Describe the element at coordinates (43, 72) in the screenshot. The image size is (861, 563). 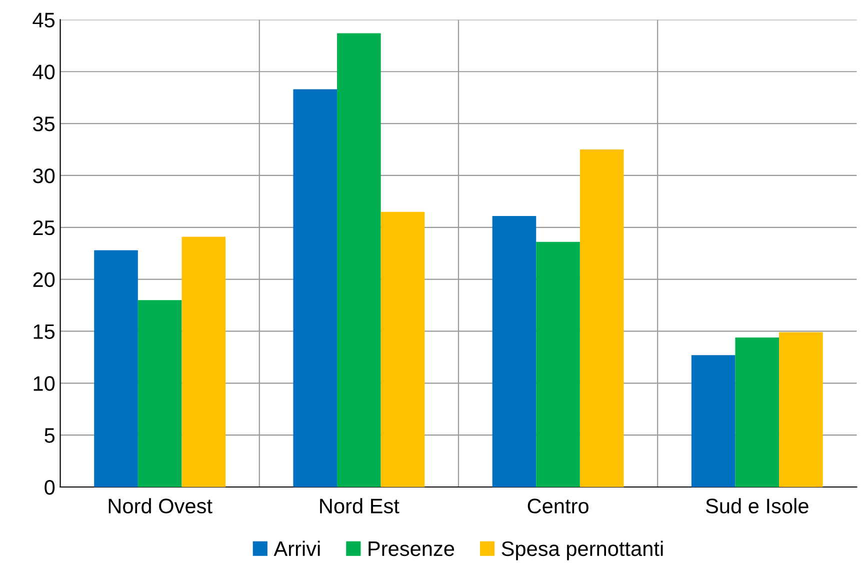
I see `y-tick-label: 40` at that location.